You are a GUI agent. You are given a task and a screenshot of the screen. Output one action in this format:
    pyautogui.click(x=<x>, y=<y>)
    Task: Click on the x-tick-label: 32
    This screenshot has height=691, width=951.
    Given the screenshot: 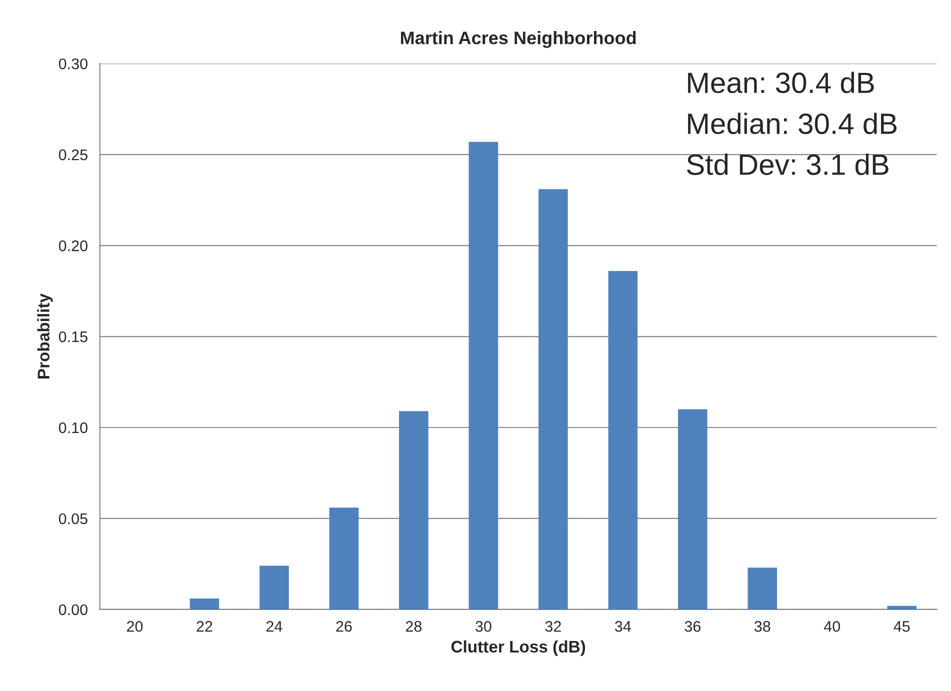 What is the action you would take?
    pyautogui.click(x=553, y=626)
    